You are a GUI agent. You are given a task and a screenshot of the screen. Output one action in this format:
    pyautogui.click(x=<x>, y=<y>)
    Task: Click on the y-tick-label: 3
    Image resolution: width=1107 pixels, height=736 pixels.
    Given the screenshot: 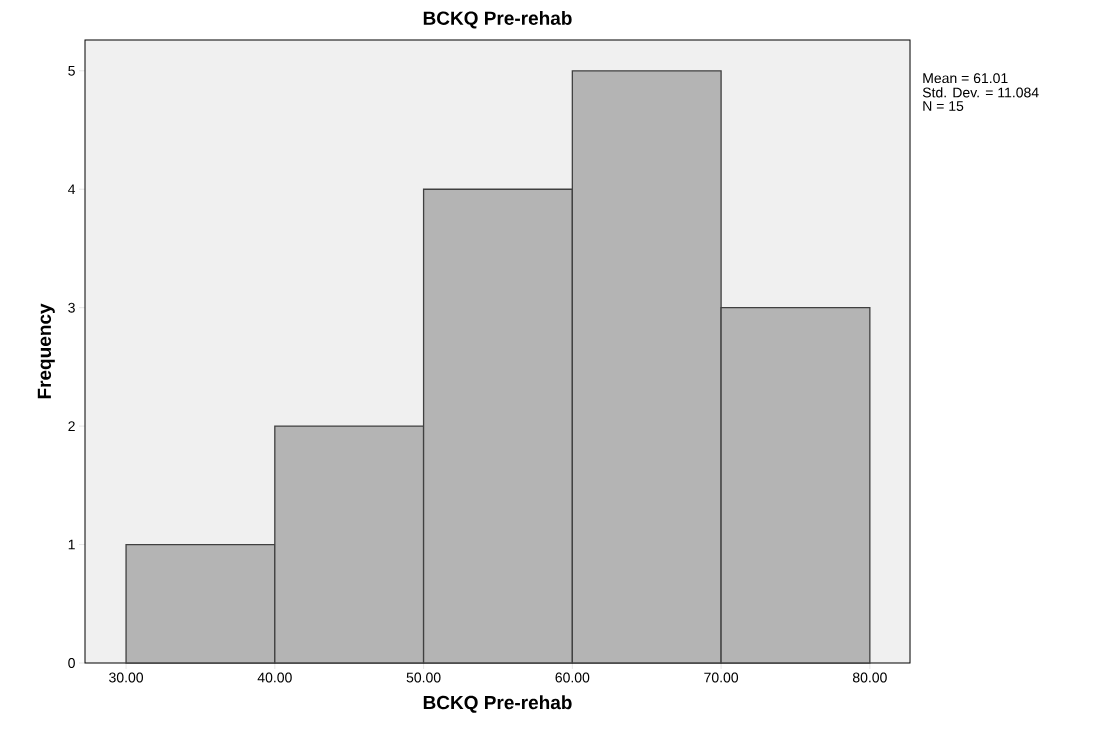 What is the action you would take?
    pyautogui.click(x=71, y=307)
    